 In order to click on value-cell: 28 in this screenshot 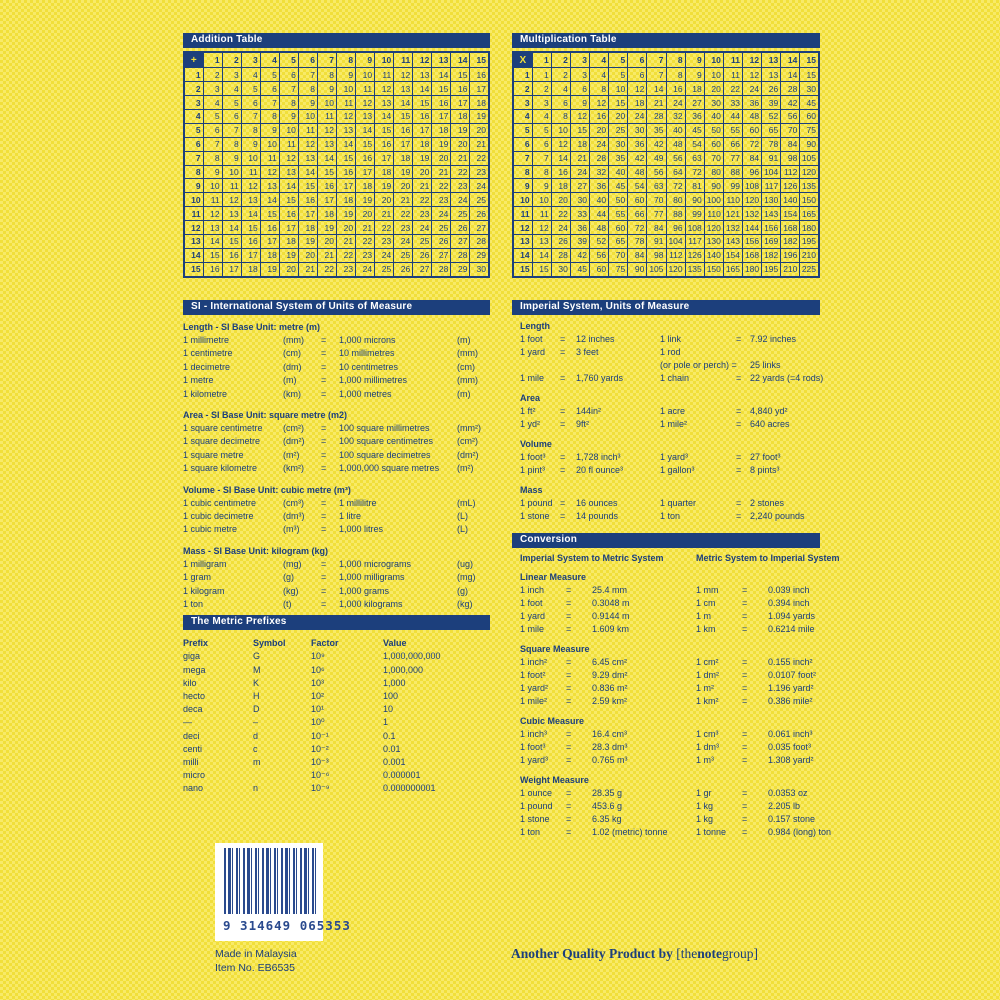, I will do `click(460, 255)`.